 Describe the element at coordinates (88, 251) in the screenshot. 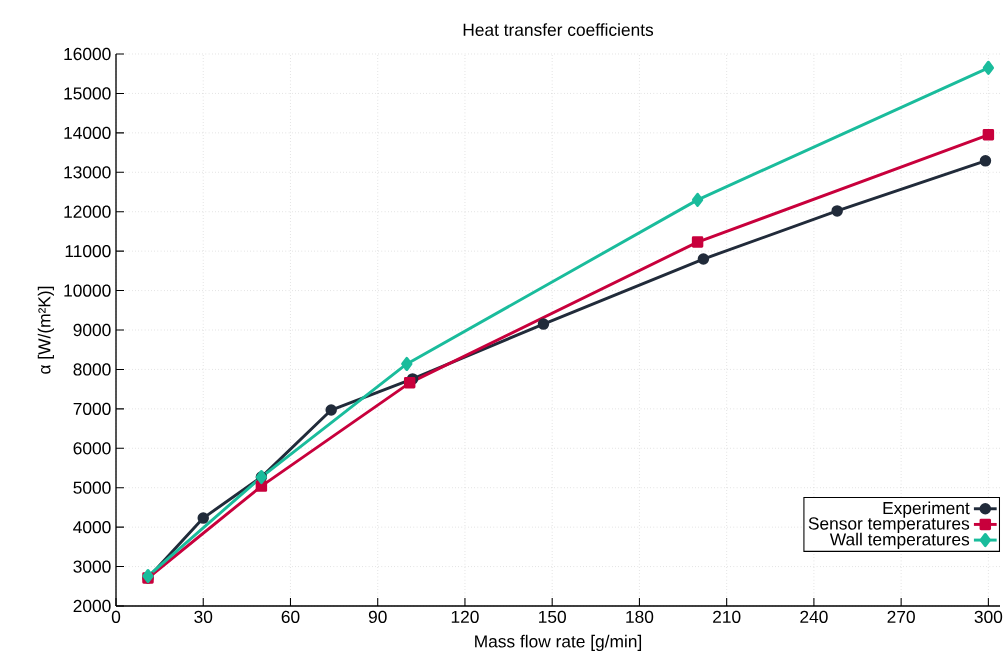

I see `y-tick-label: 11000` at that location.